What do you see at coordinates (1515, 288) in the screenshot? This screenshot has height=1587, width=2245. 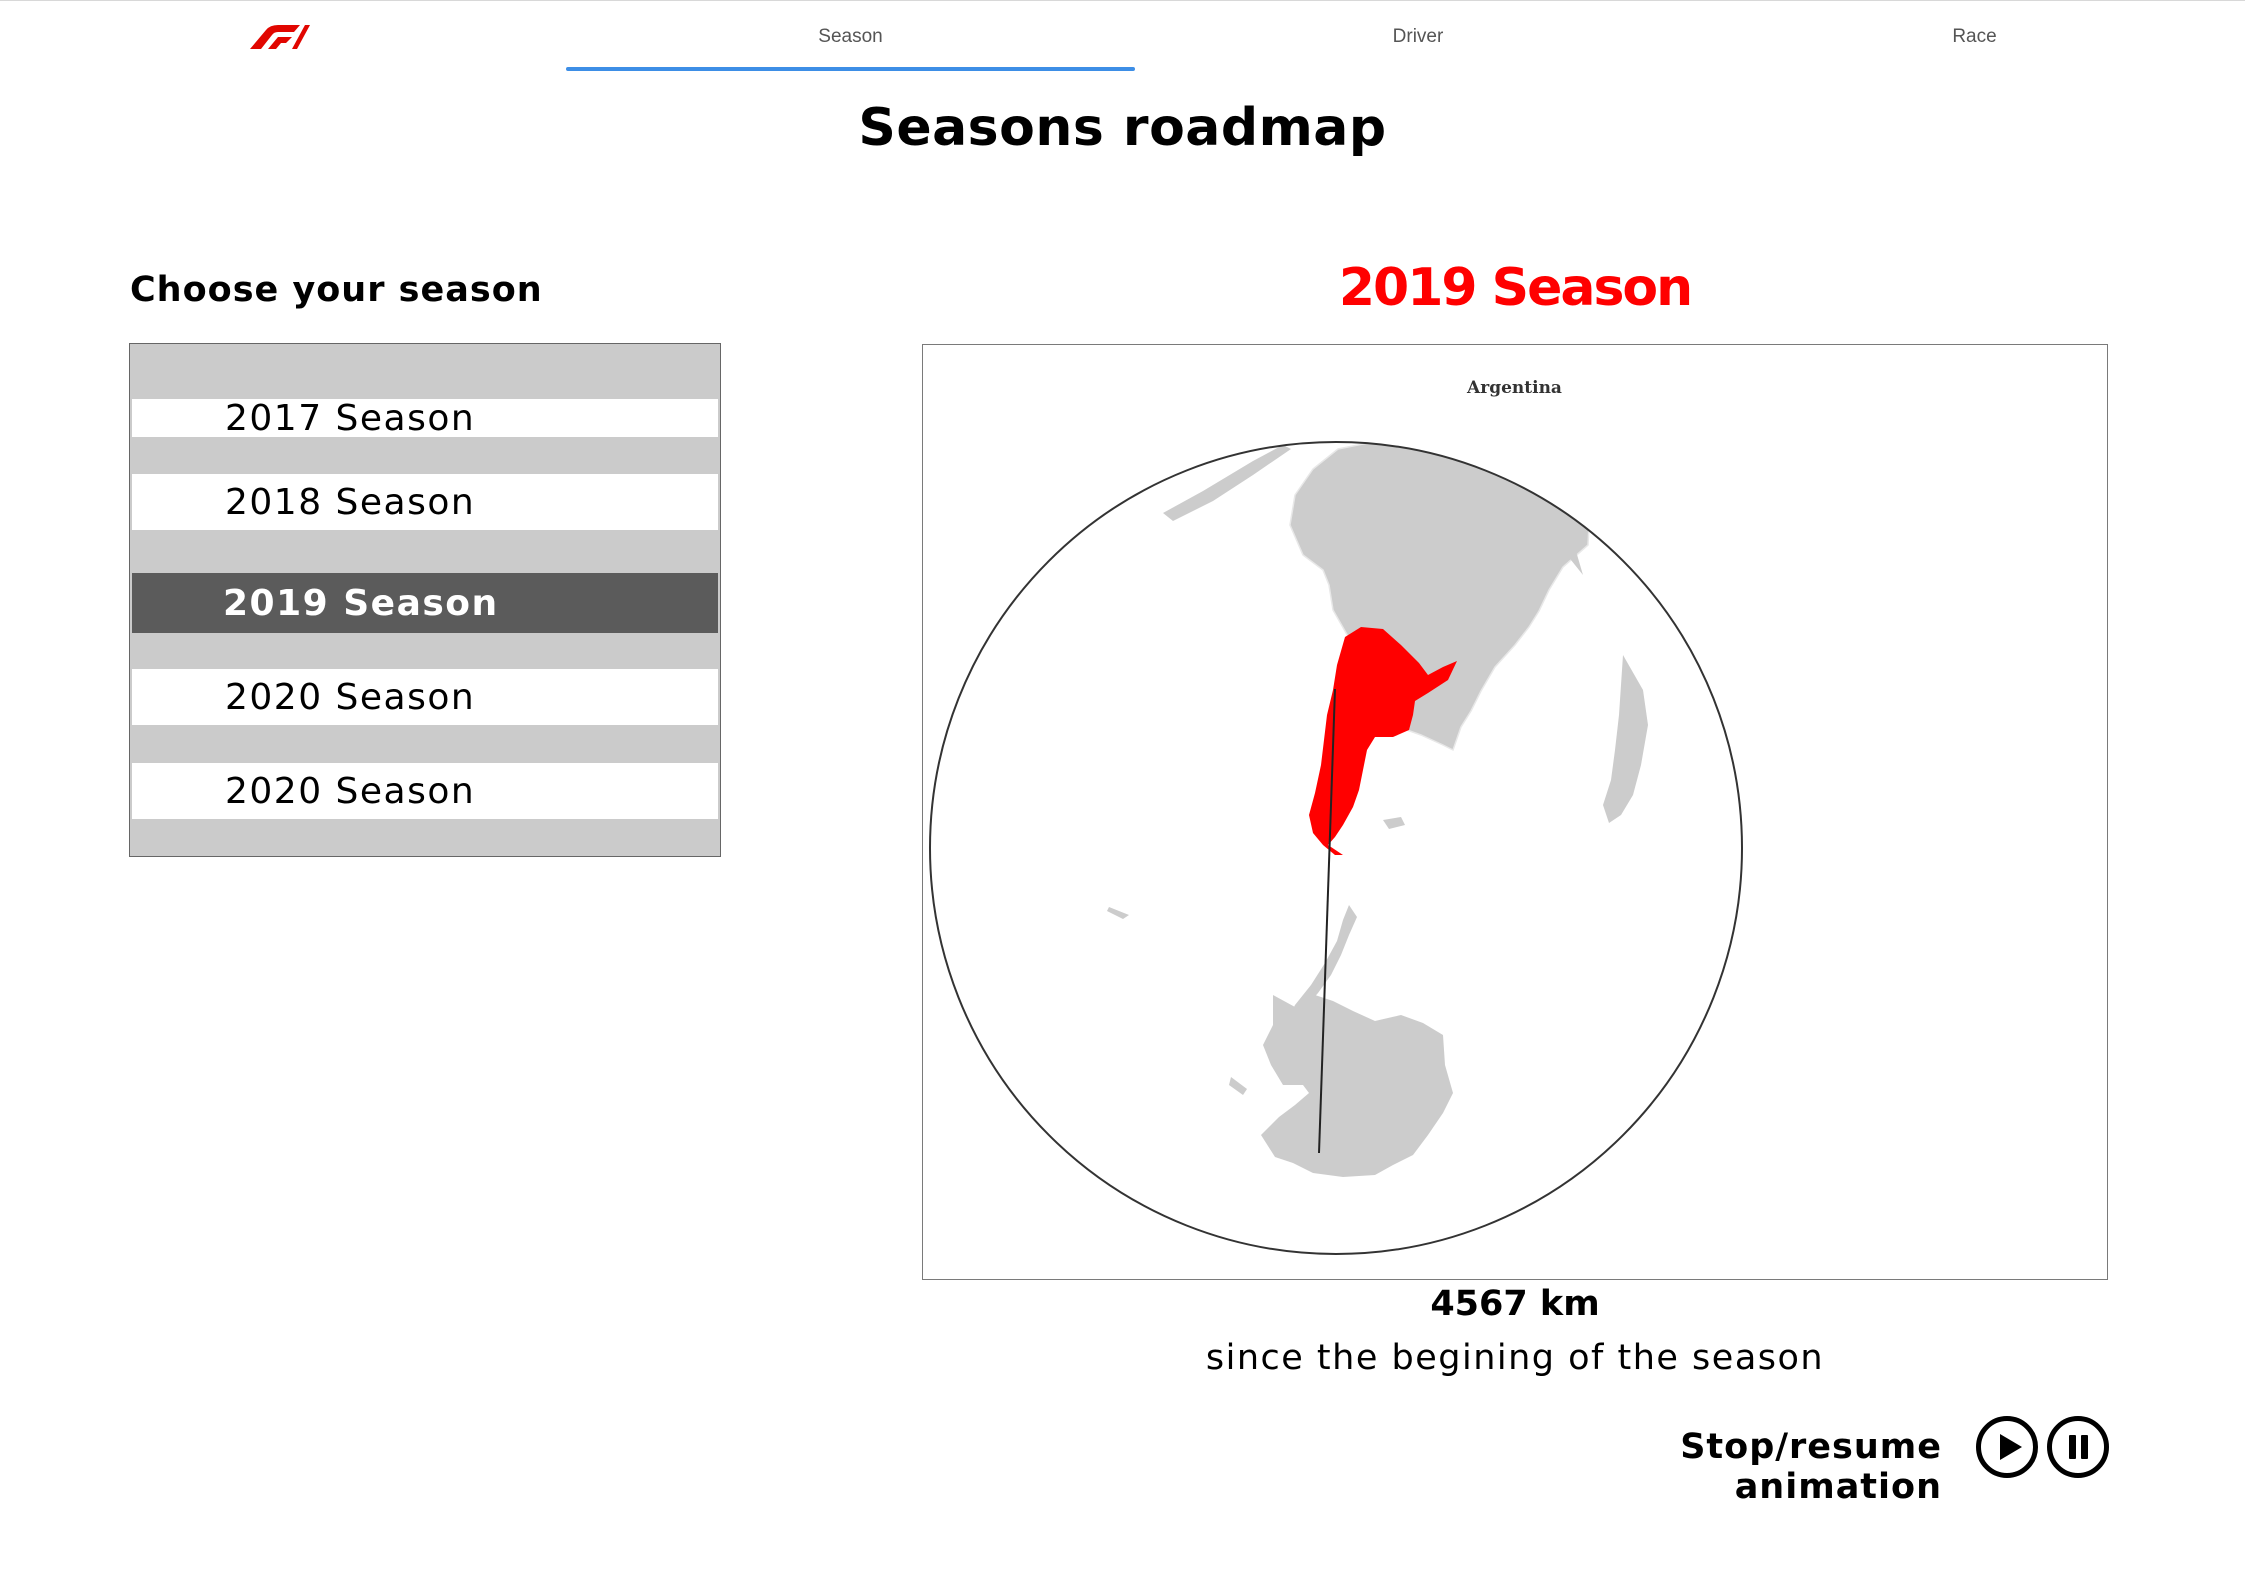 I see `selected-season-heading: 2019 Season` at bounding box center [1515, 288].